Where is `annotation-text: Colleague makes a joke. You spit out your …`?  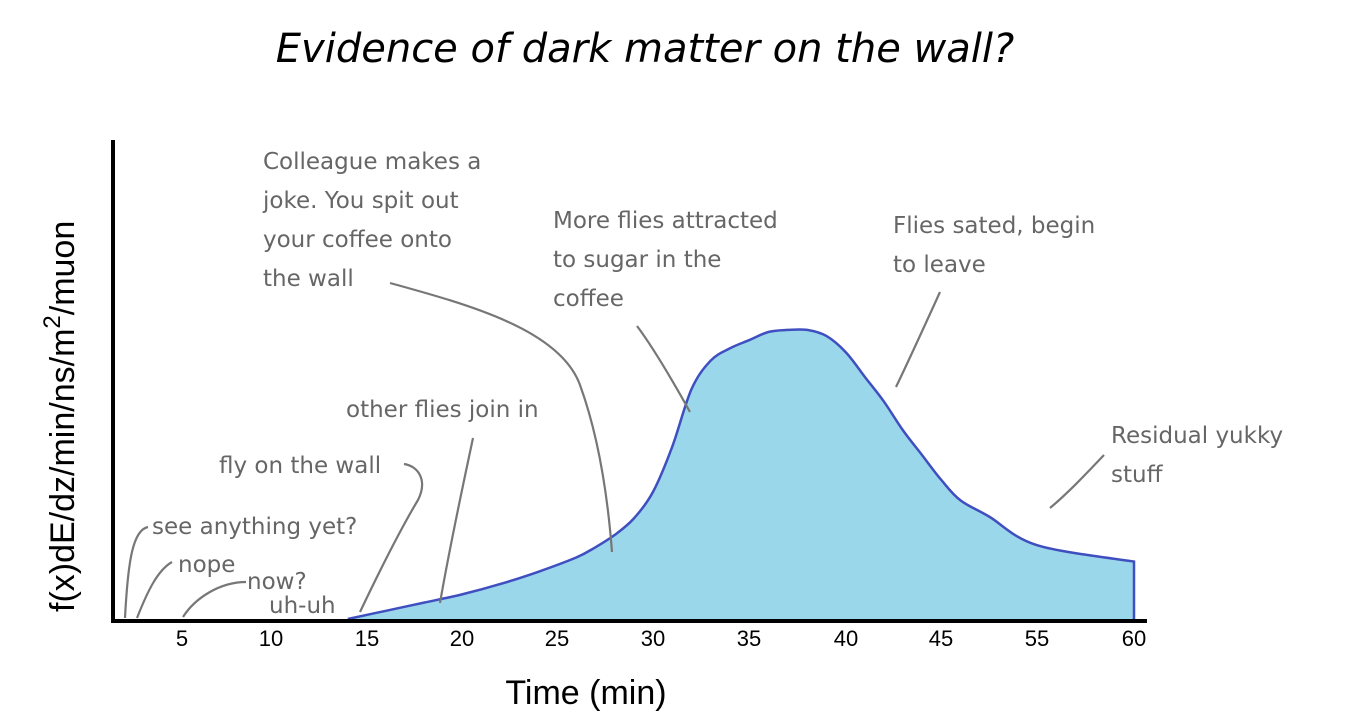 annotation-text: Colleague makes a joke. You spit out your … is located at coordinates (371, 220).